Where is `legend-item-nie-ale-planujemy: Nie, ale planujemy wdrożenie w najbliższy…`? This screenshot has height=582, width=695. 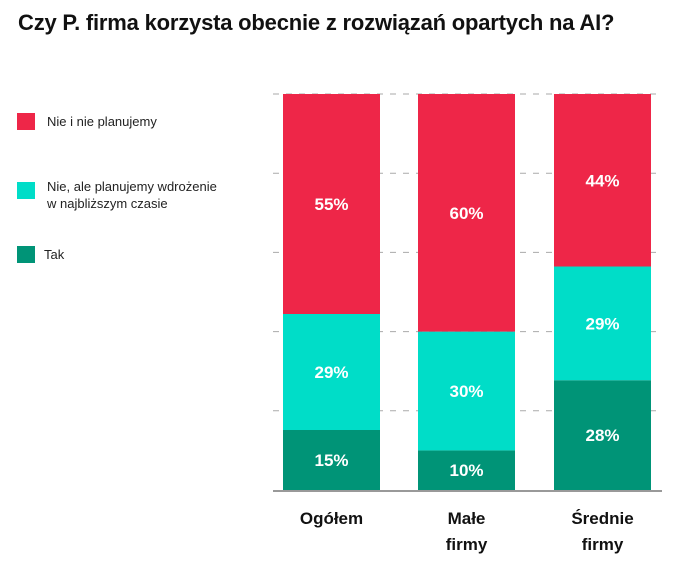 legend-item-nie-ale-planujemy: Nie, ale planujemy wdrożenie w najbliższy… is located at coordinates (117, 195).